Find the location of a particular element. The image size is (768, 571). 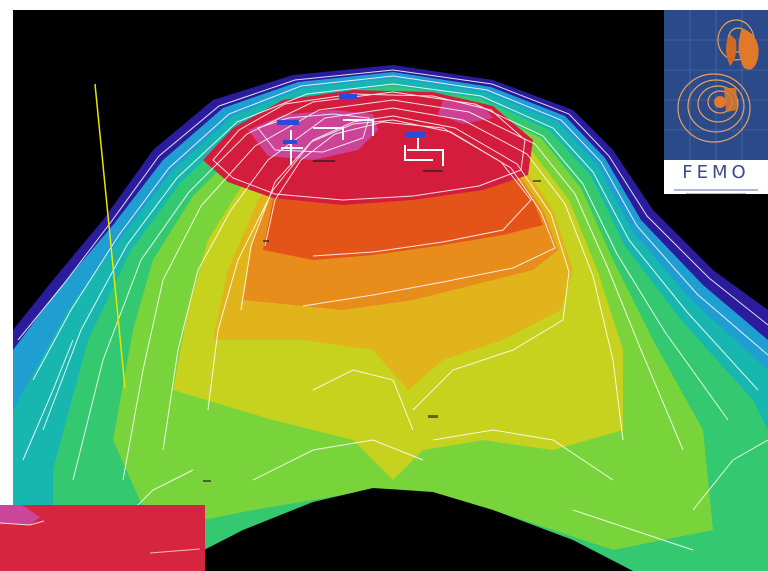

logo-emblem is located at coordinates (716, 85).